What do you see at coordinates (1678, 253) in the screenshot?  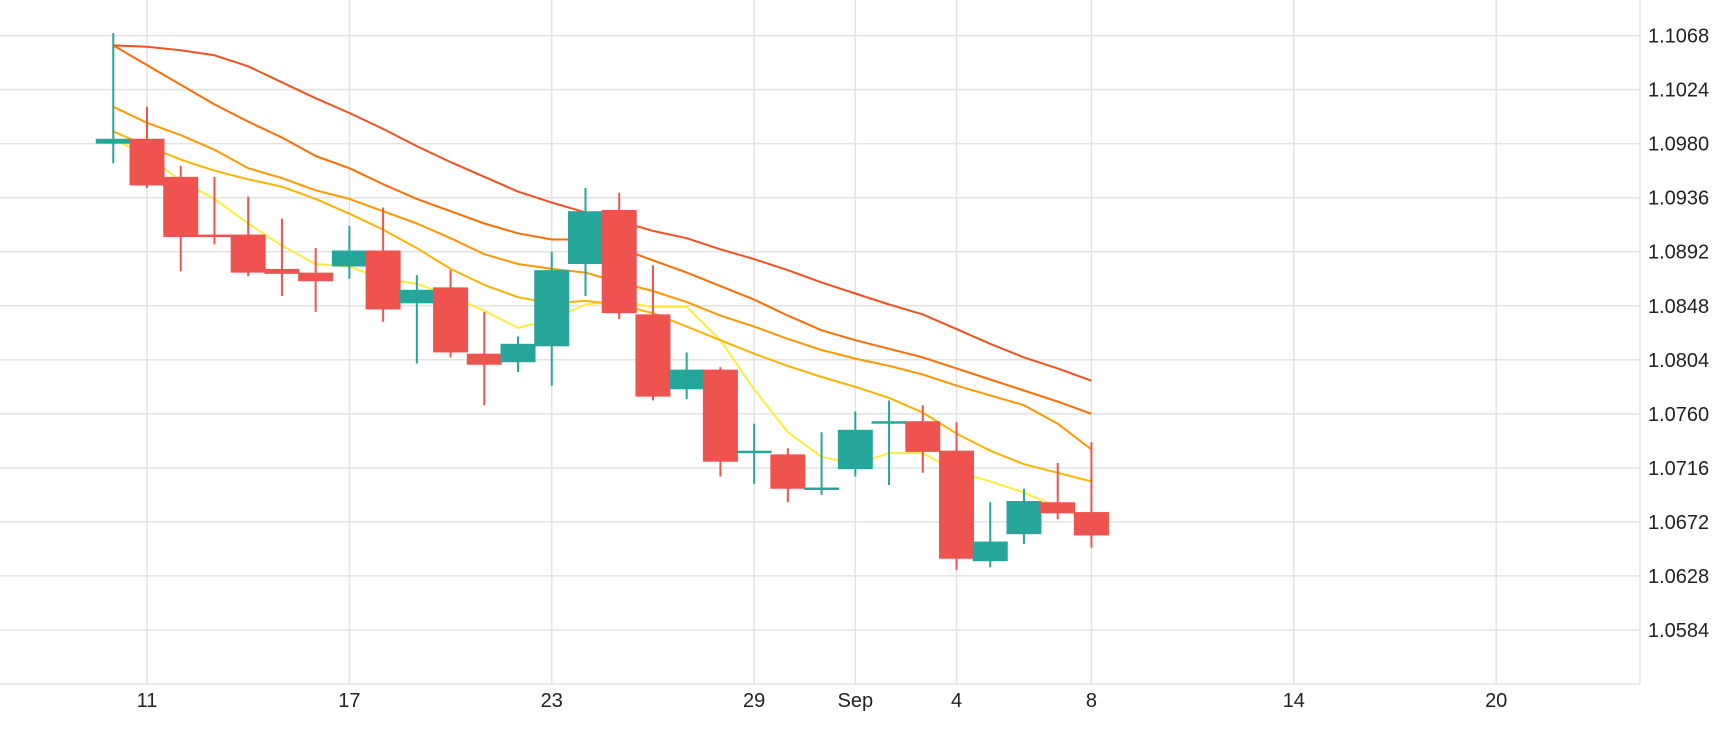 I see `y-tick-label: 1.0892` at bounding box center [1678, 253].